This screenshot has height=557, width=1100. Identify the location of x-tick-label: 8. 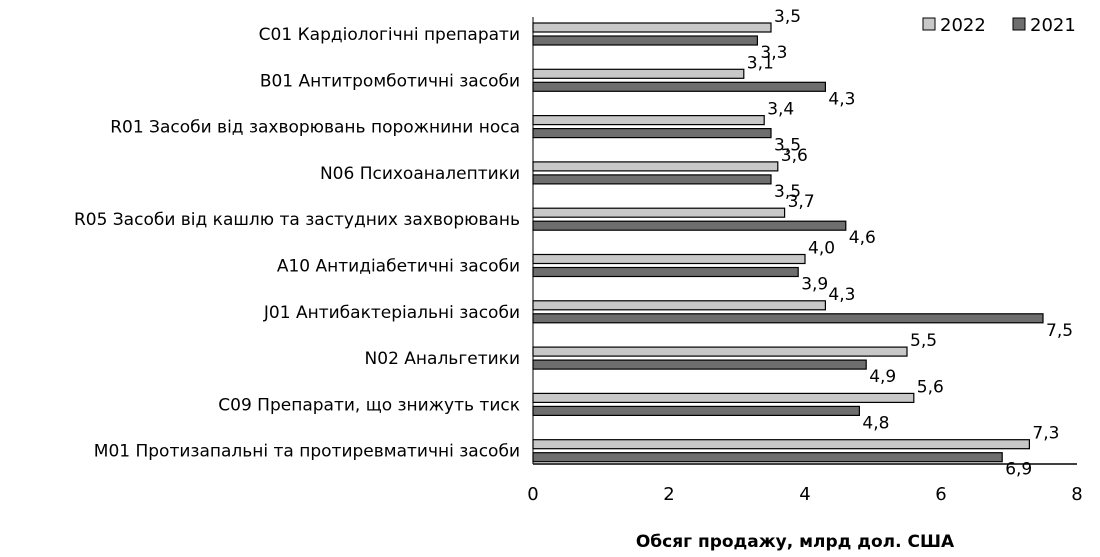
(1076, 494).